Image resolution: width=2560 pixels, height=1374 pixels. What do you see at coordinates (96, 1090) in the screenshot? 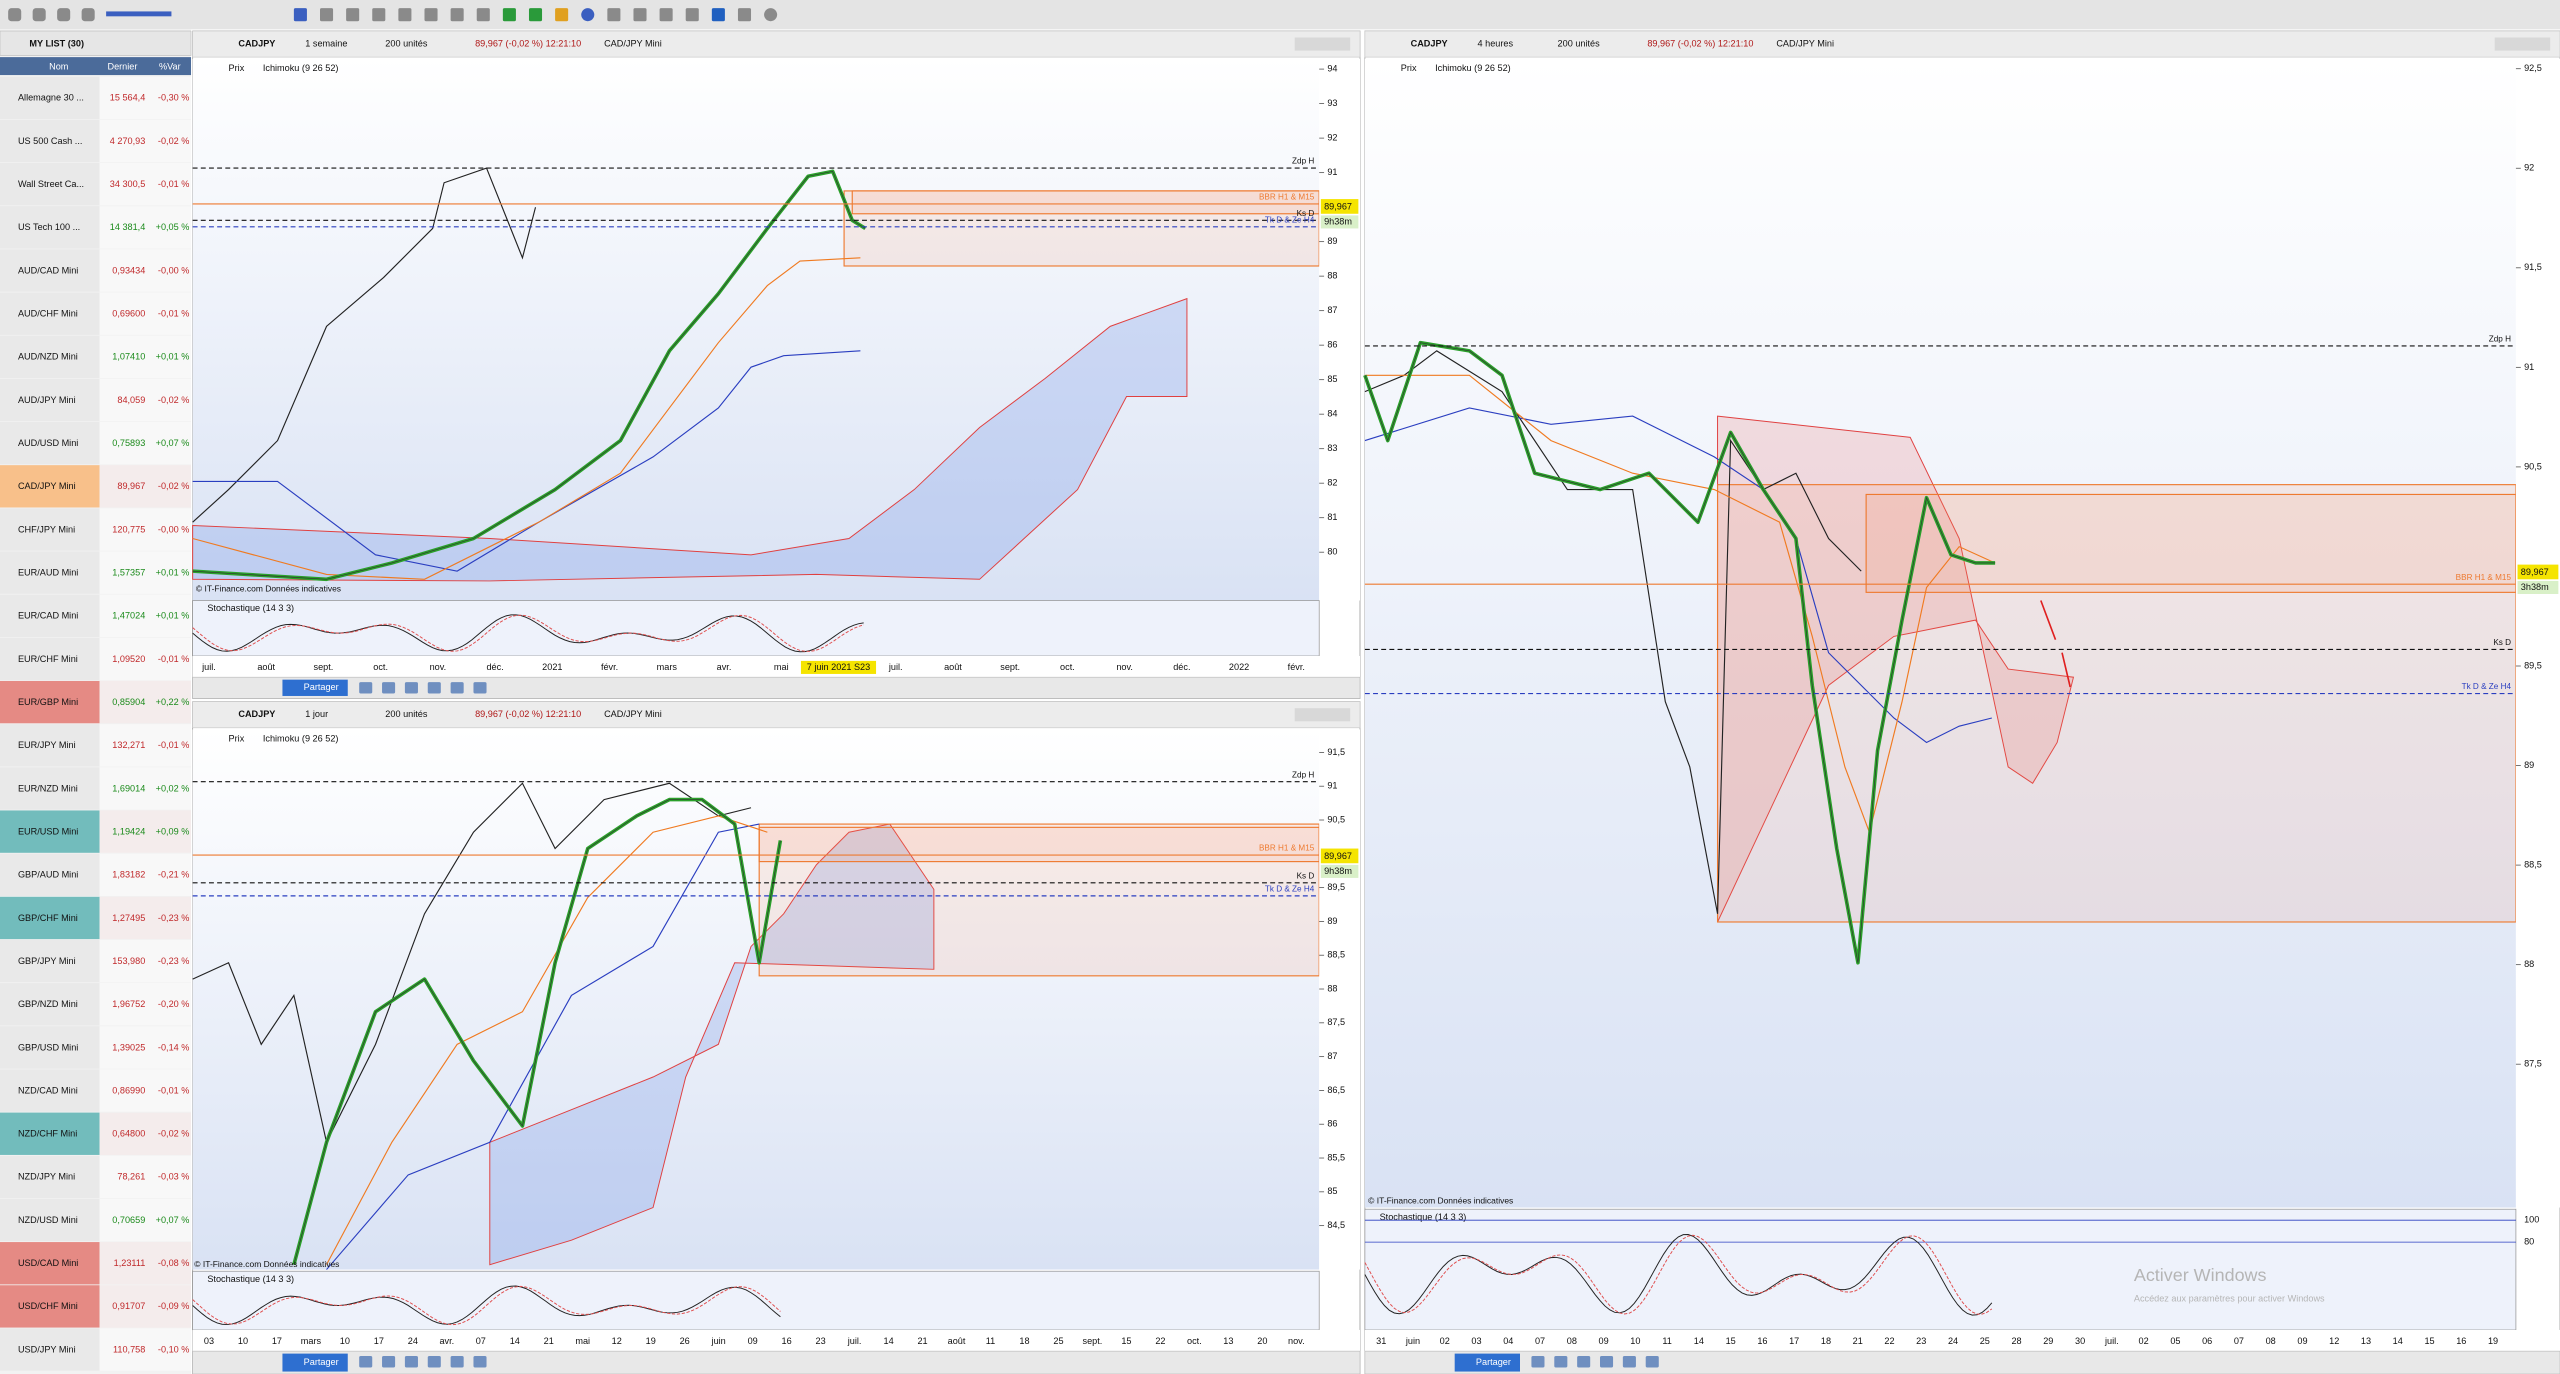
I see `watchlist-row: NZD/CAD Mini 0,86990 -0,01 %` at bounding box center [96, 1090].